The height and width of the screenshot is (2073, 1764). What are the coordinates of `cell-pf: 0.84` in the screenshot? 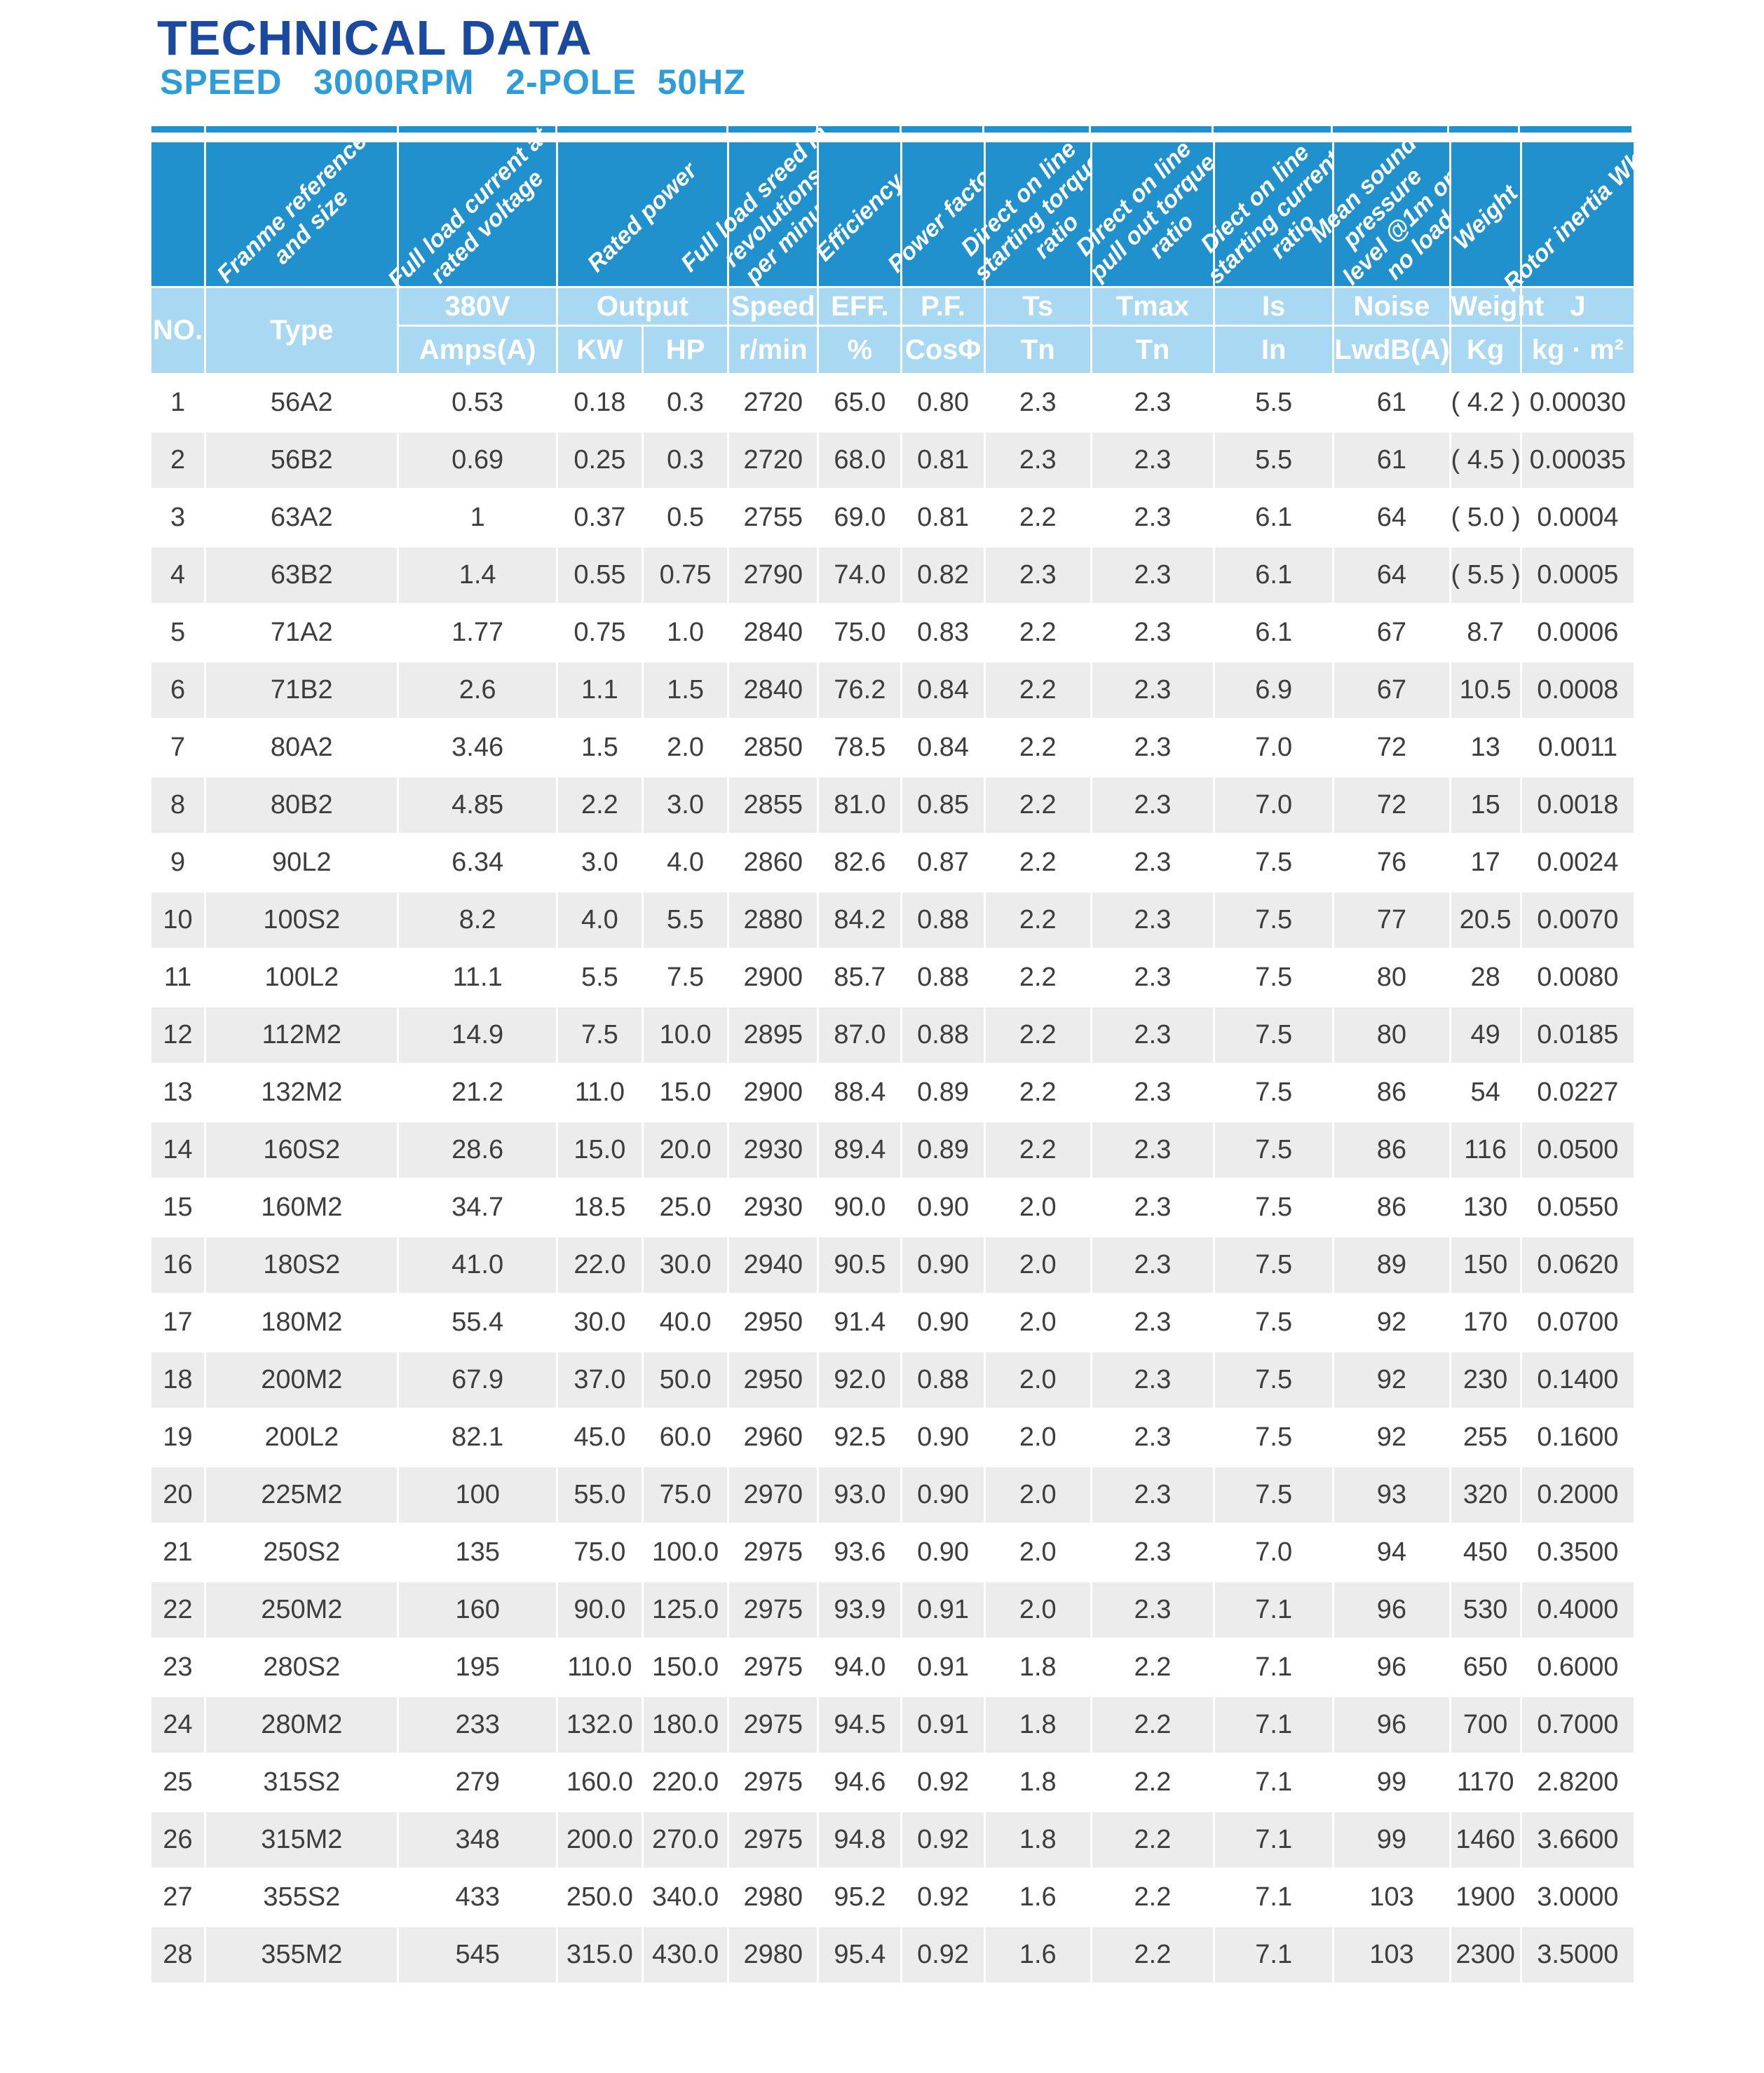 It's located at (943, 690).